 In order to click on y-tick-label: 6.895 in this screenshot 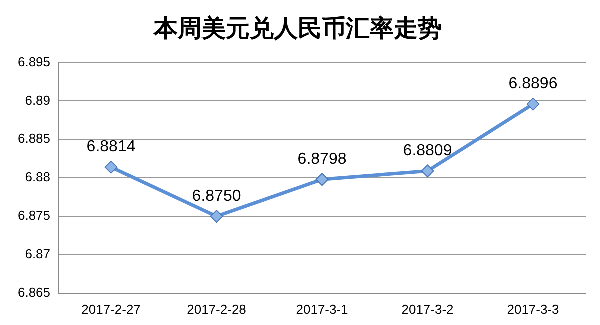, I will do `click(34, 62)`.